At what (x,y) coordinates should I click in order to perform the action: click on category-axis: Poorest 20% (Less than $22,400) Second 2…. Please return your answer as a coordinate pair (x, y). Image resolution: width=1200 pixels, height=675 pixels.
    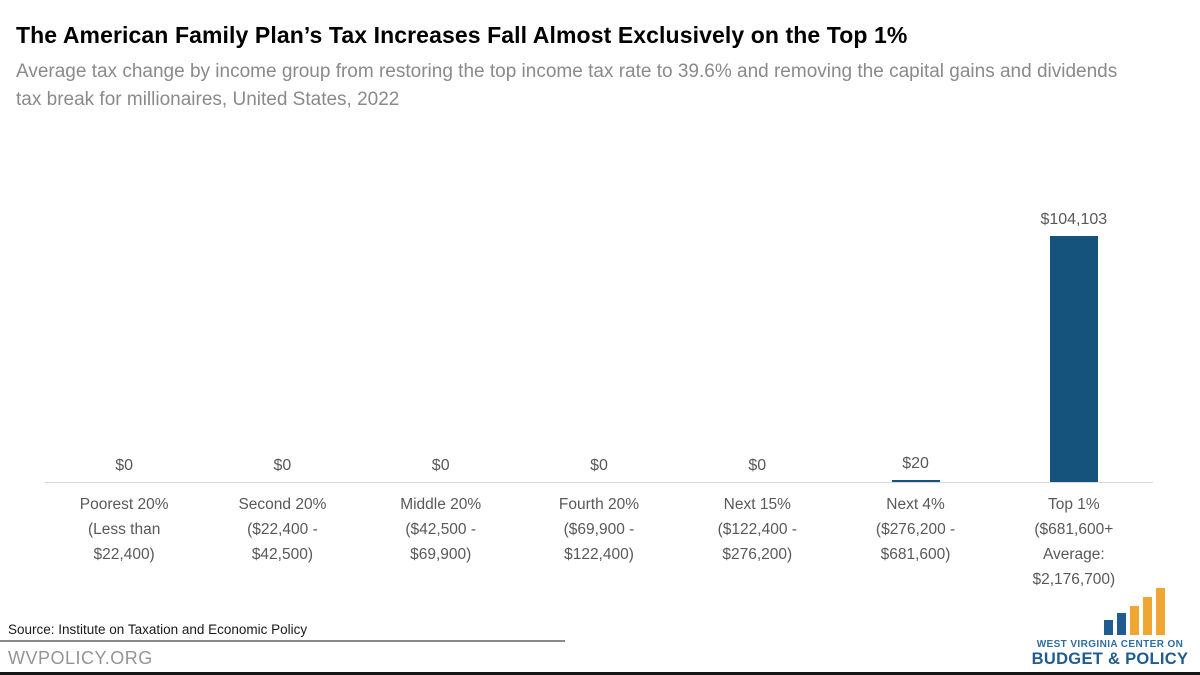
    Looking at the image, I should click on (599, 542).